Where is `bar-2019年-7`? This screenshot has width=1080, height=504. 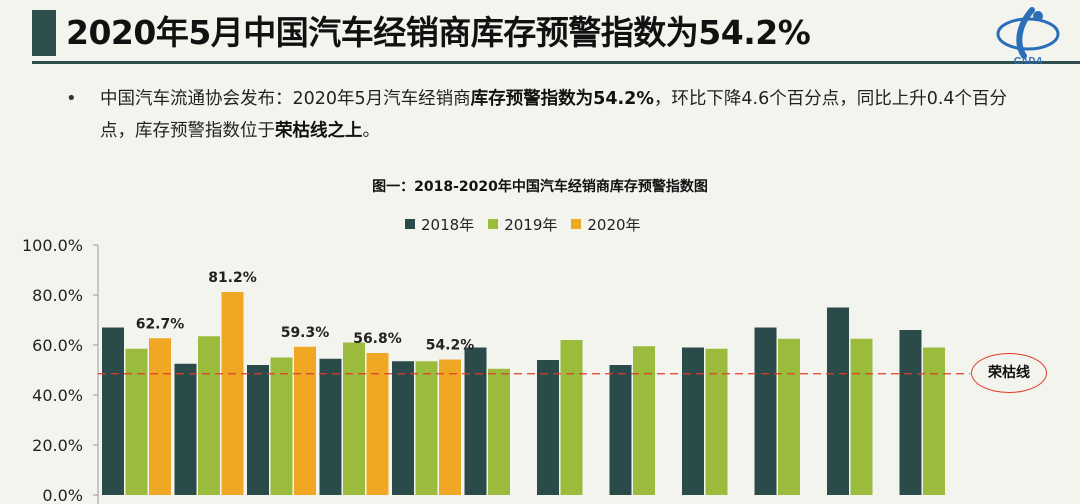 bar-2019年-7 is located at coordinates (571, 417).